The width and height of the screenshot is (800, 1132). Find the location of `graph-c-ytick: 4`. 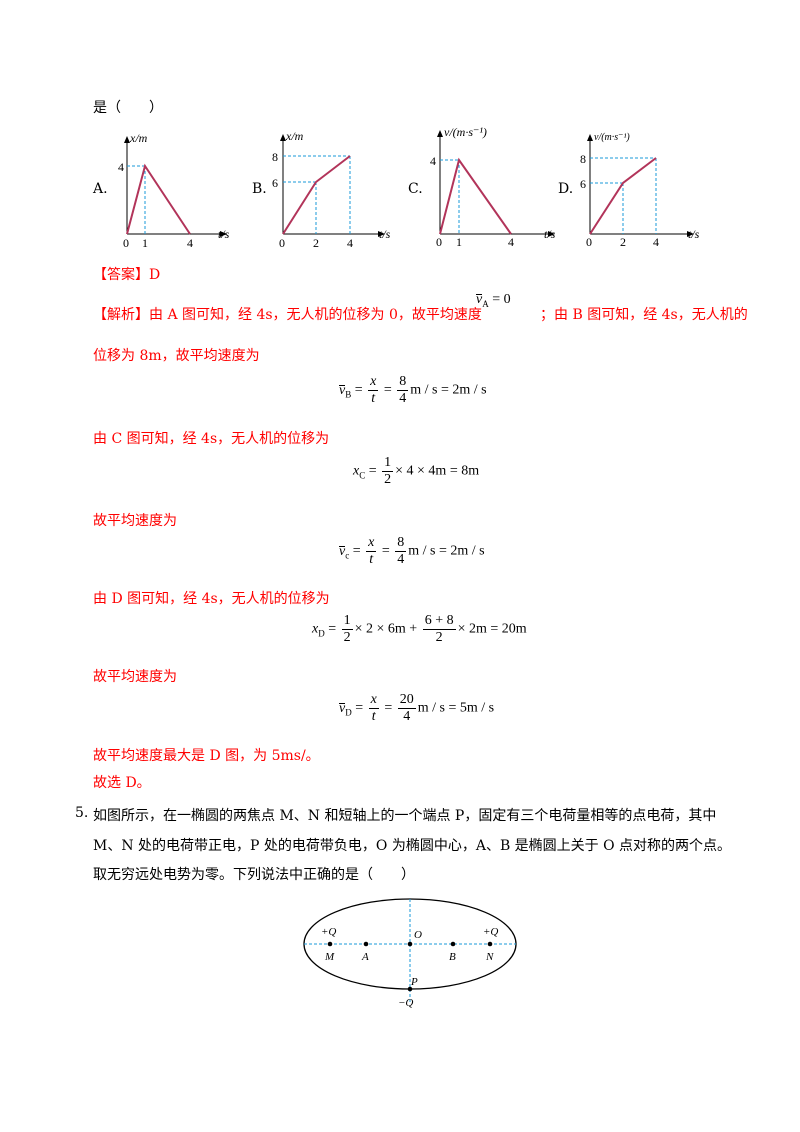

graph-c-ytick: 4 is located at coordinates (433, 161).